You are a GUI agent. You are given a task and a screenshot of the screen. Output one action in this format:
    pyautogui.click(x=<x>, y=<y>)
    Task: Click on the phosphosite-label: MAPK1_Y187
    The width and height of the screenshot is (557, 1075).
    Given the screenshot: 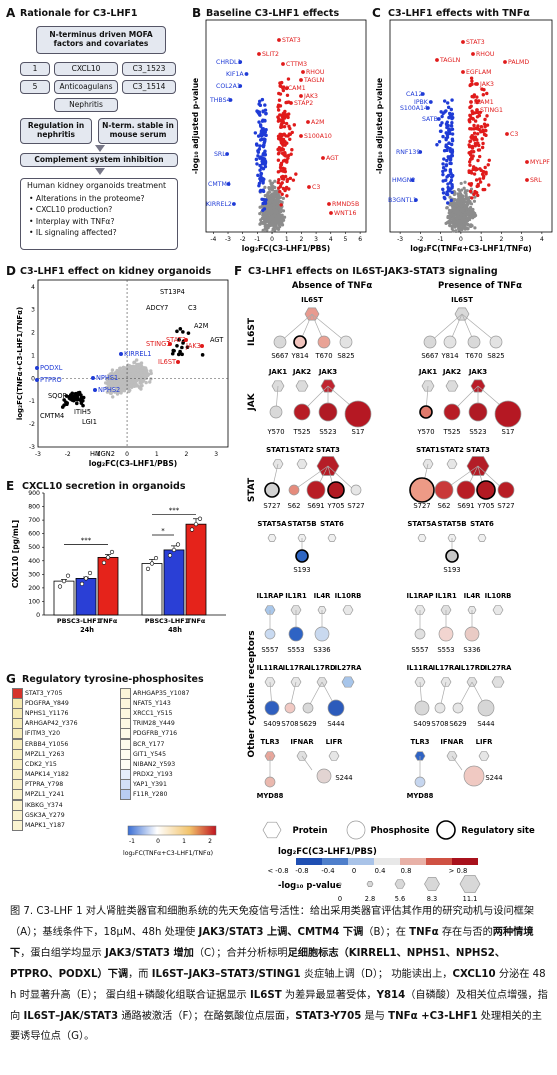 What is the action you would take?
    pyautogui.click(x=45, y=826)
    